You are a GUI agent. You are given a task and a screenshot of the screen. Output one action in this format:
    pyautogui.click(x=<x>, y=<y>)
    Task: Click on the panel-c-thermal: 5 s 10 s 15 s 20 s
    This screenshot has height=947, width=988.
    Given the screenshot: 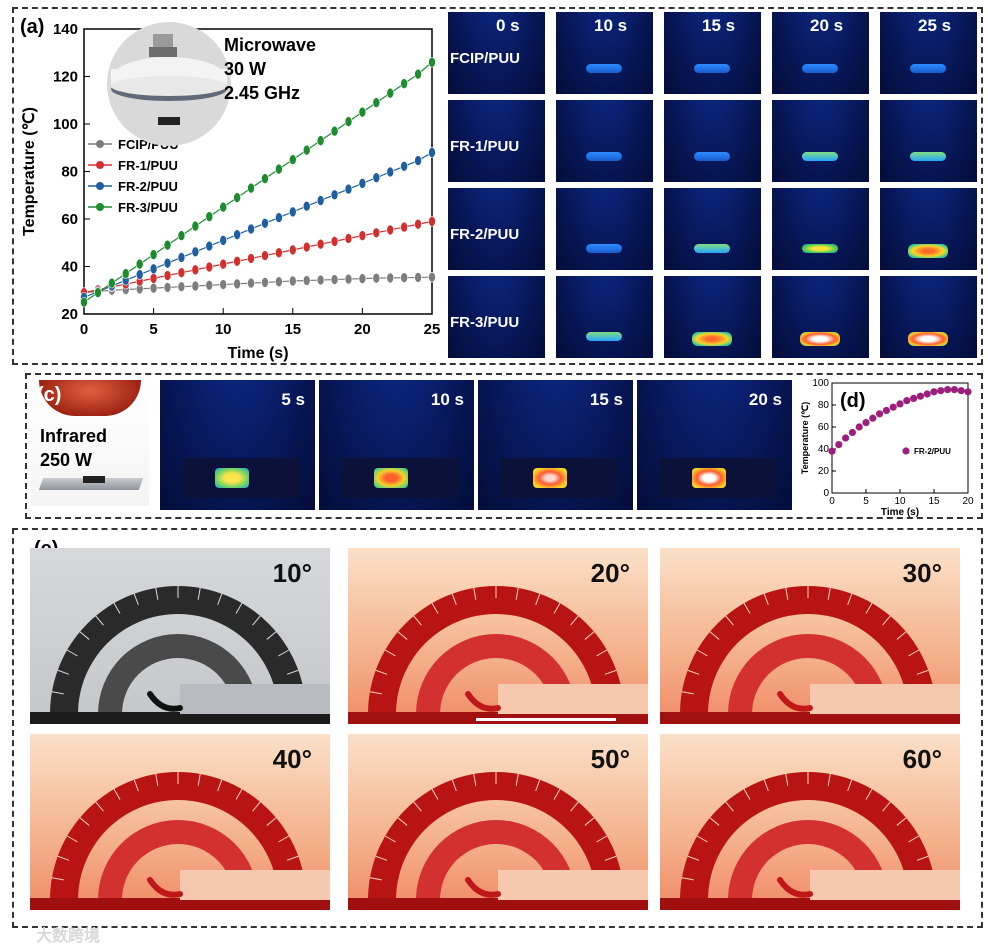 What is the action you would take?
    pyautogui.click(x=476, y=445)
    